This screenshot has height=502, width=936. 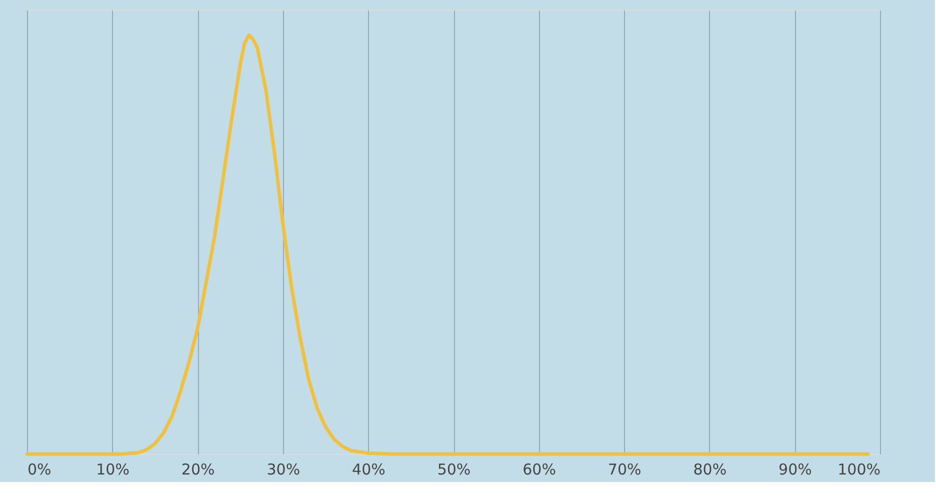 What do you see at coordinates (283, 469) in the screenshot?
I see `x-tick-label: 30%` at bounding box center [283, 469].